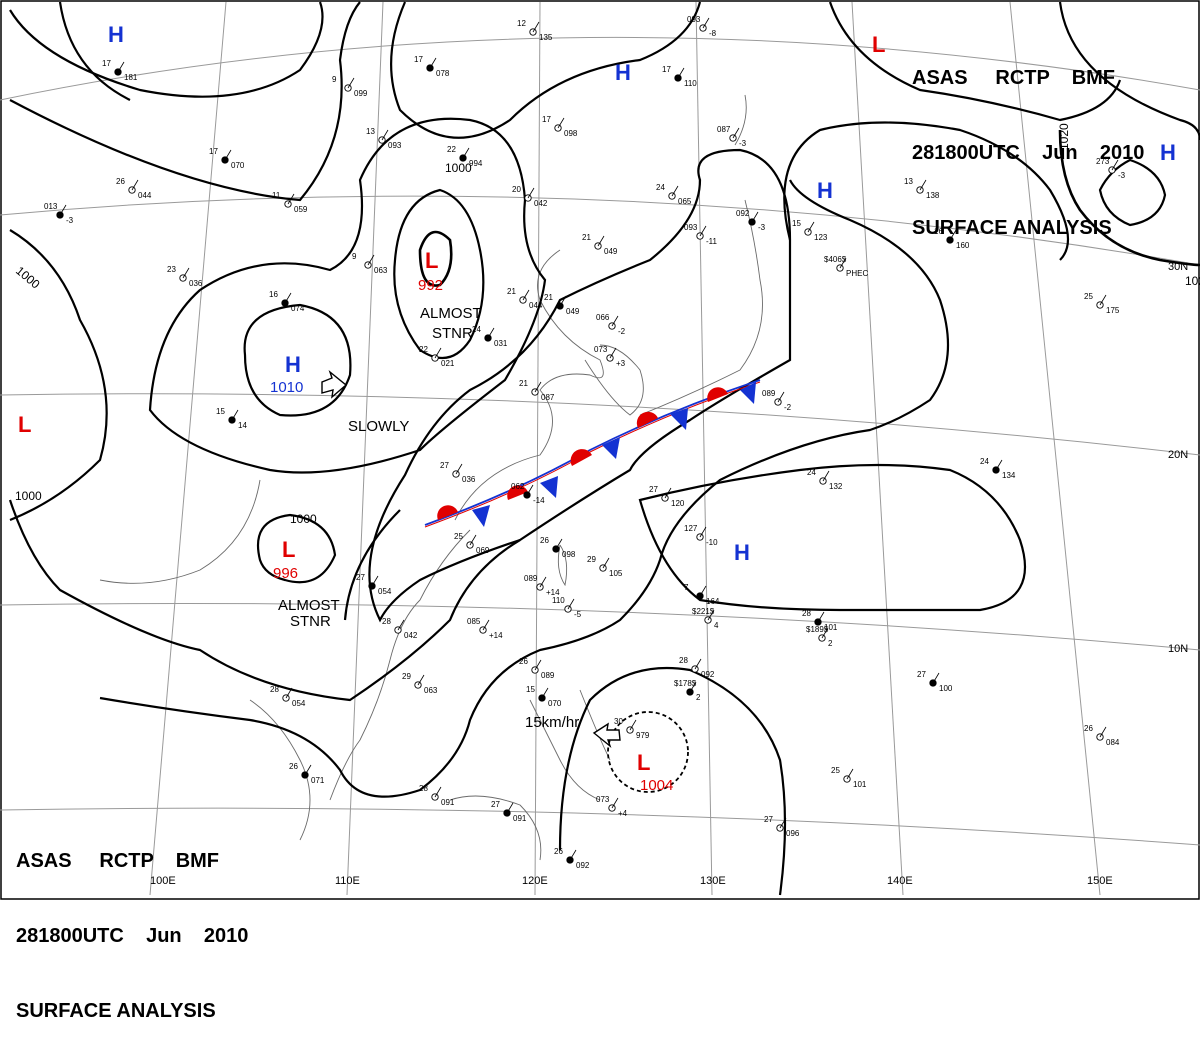  Describe the element at coordinates (525, 298) in the screenshot. I see `station-plot: 21 044` at that location.